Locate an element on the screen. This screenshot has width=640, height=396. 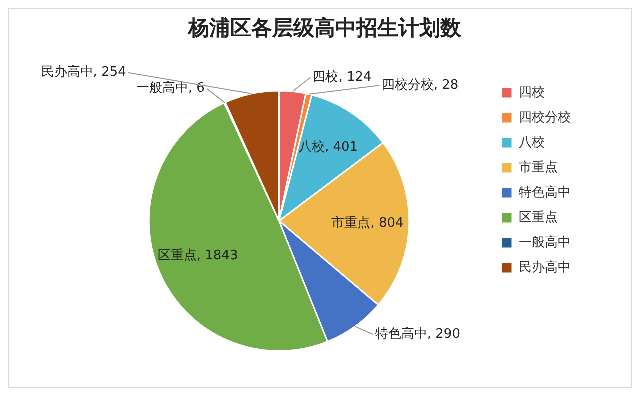
data-label: 特色高中, 290 is located at coordinates (417, 334).